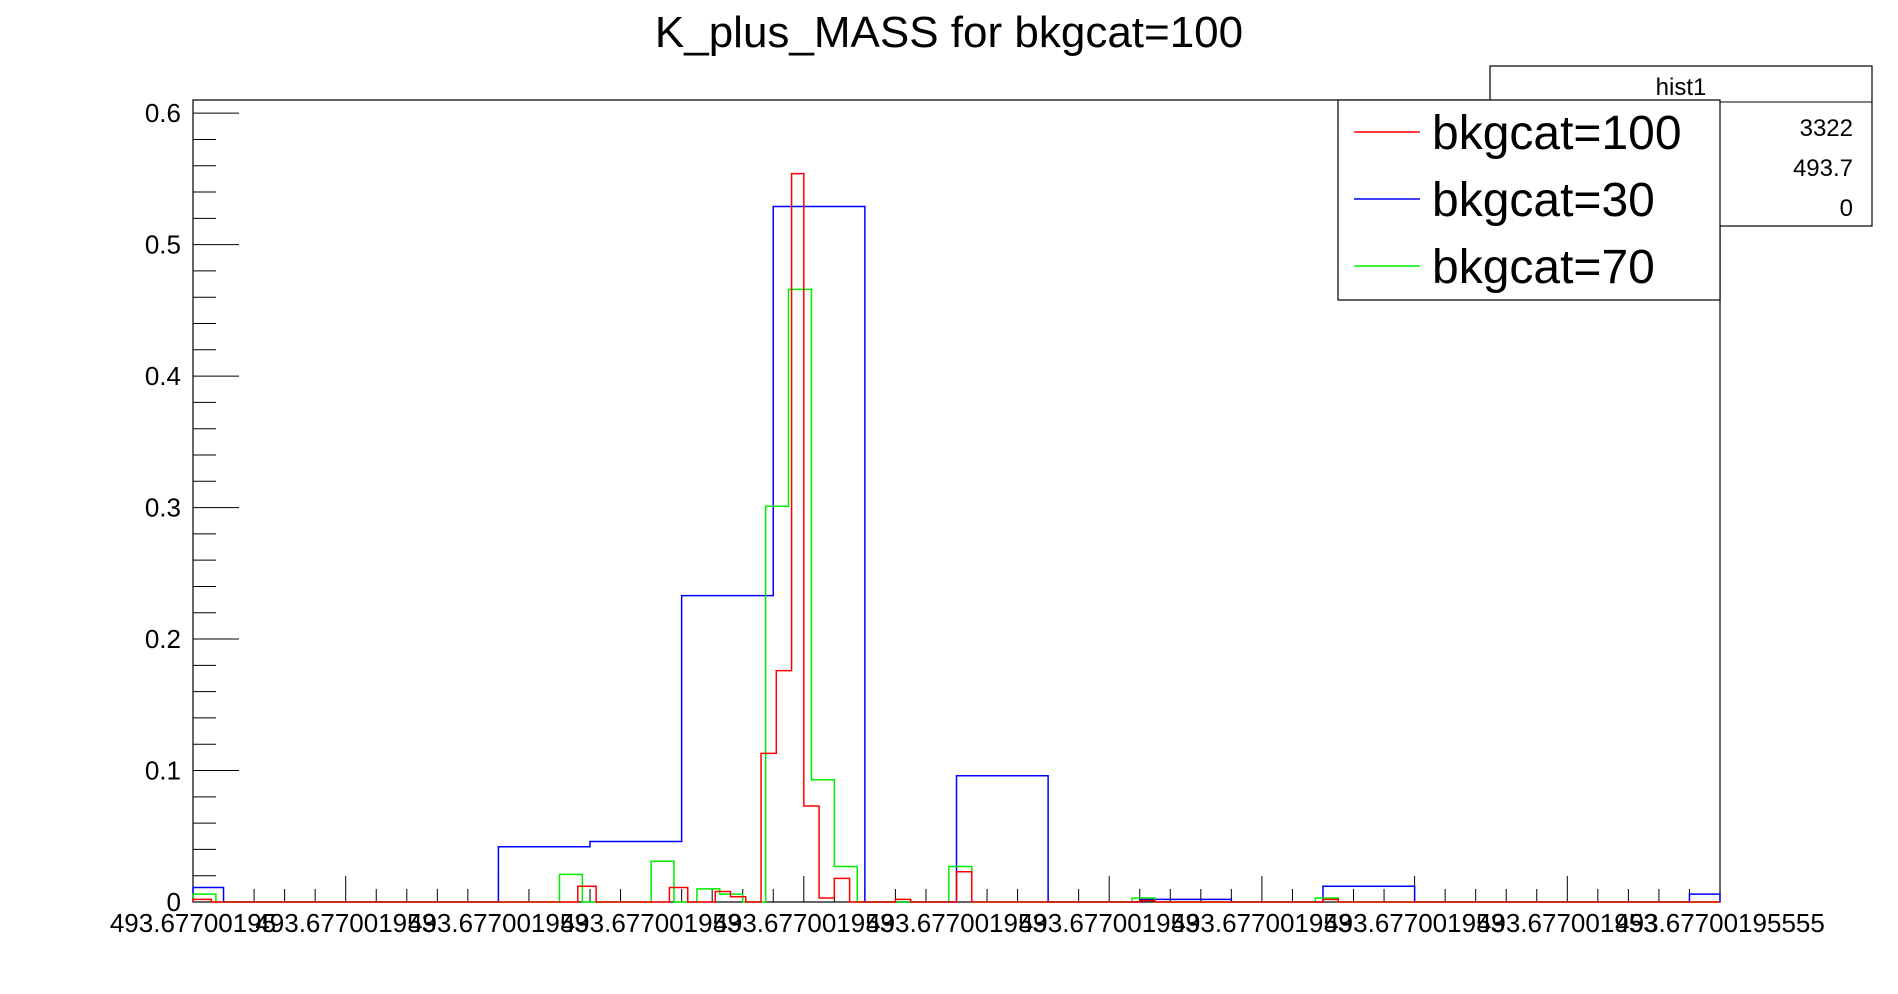 Image resolution: width=1898 pixels, height=994 pixels. Describe the element at coordinates (174, 902) in the screenshot. I see `y-tick-label: 0` at that location.